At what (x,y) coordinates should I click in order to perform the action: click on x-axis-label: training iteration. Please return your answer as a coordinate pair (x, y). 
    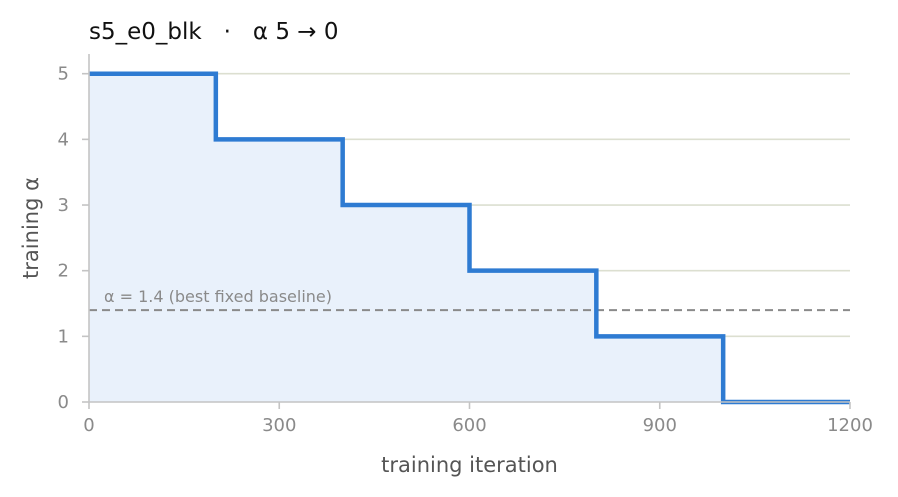
    Looking at the image, I should click on (469, 465).